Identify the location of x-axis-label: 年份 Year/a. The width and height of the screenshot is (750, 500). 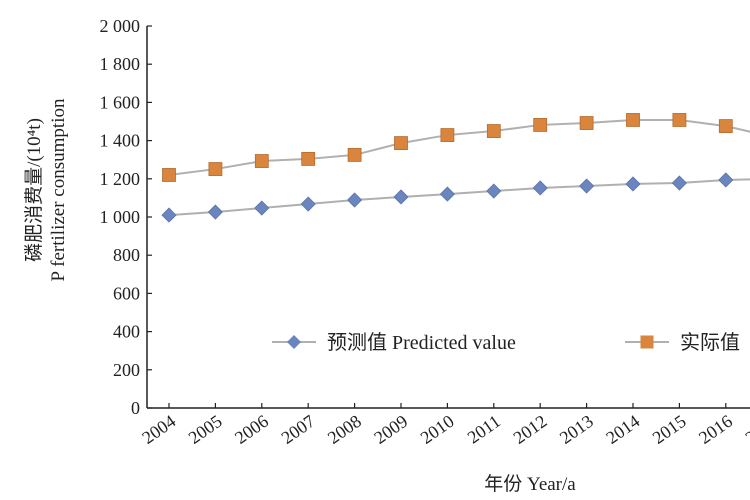
(530, 484).